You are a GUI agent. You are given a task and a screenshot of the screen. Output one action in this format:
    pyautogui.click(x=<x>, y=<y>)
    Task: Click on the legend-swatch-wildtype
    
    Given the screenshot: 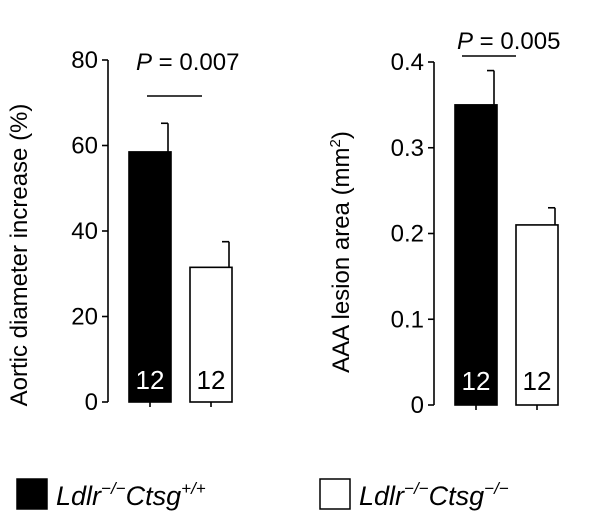 What is the action you would take?
    pyautogui.click(x=32, y=494)
    